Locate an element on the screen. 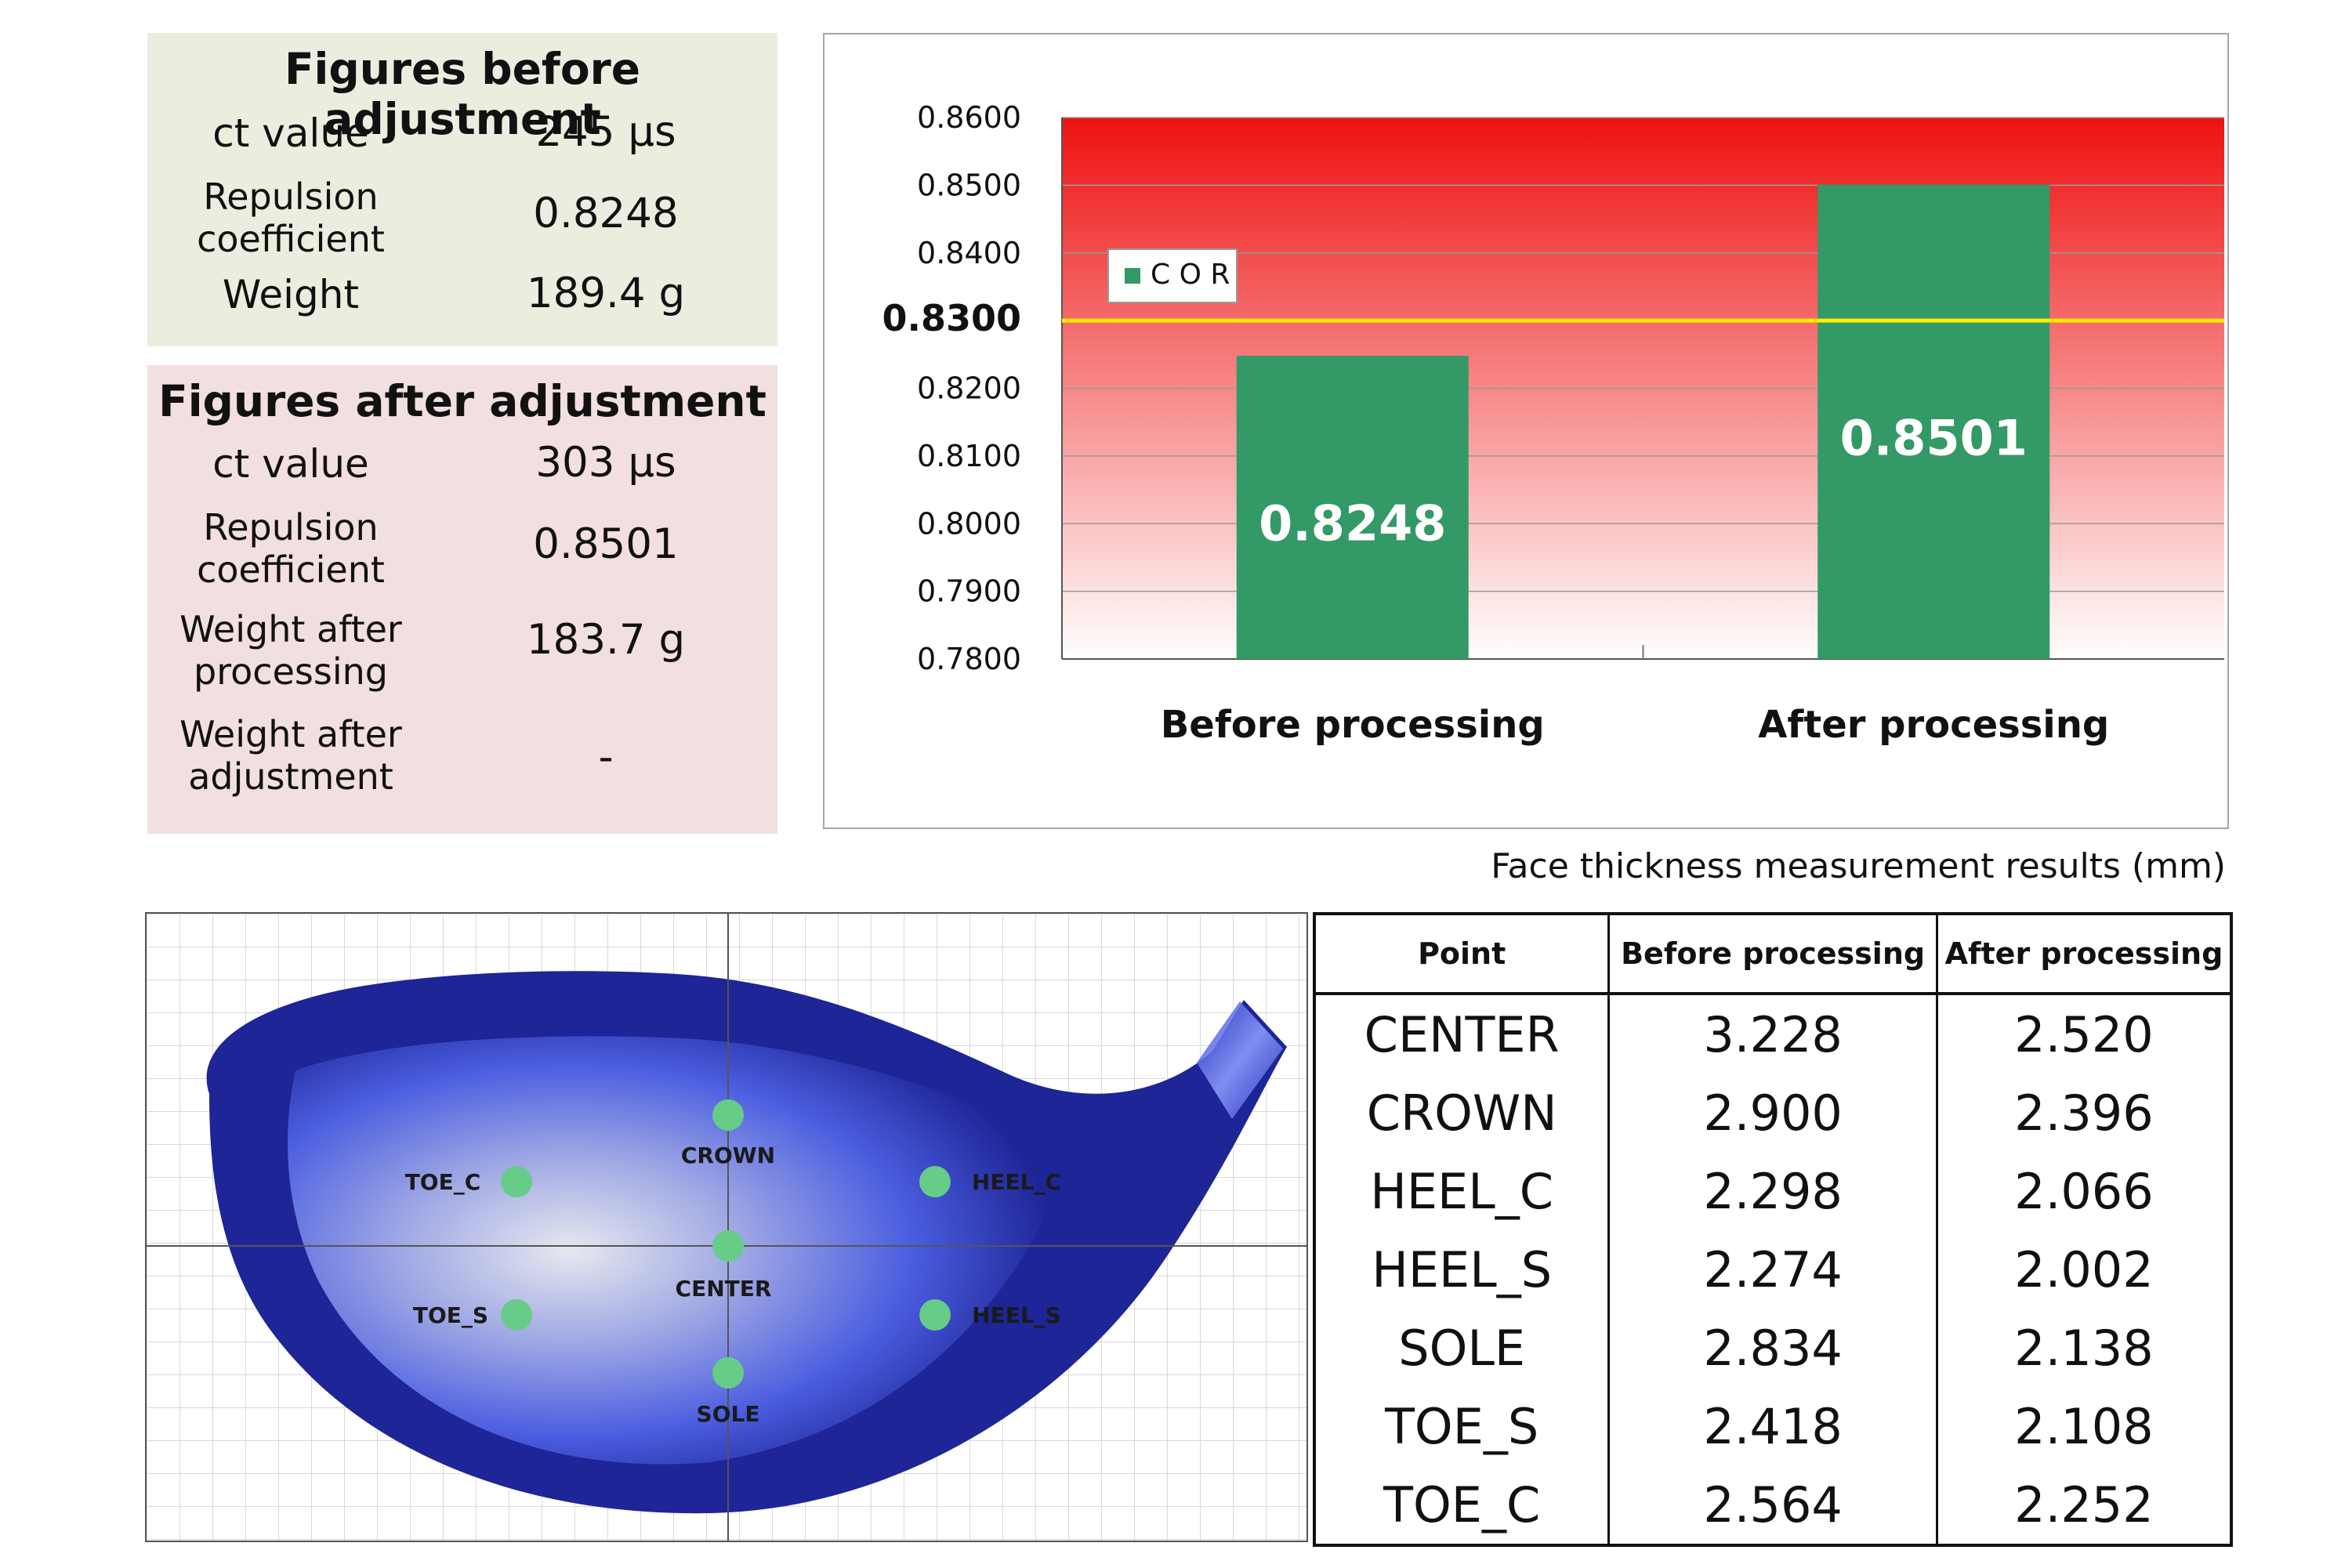 The width and height of the screenshot is (2352, 1568). cell-before: 2.834 is located at coordinates (1773, 1348).